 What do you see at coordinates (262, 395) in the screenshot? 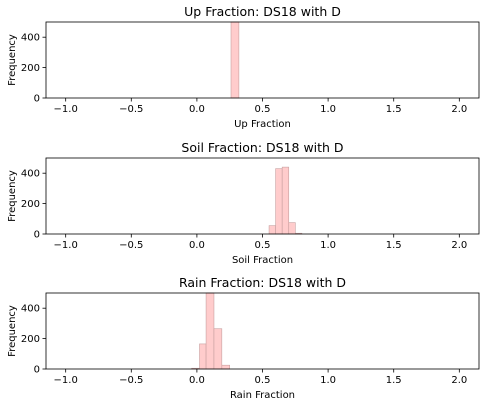
I see `x-axis-label: Rain Fraction` at bounding box center [262, 395].